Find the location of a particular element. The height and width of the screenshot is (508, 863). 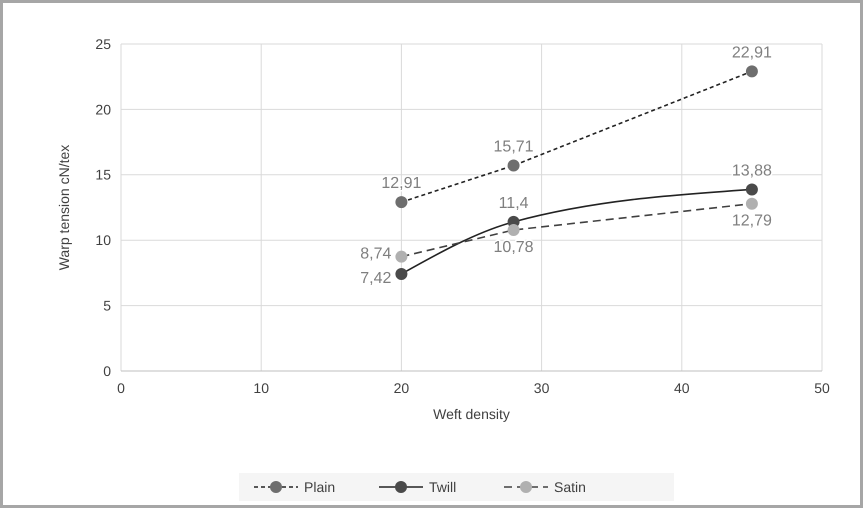

x-tick-label: 10 is located at coordinates (261, 388).